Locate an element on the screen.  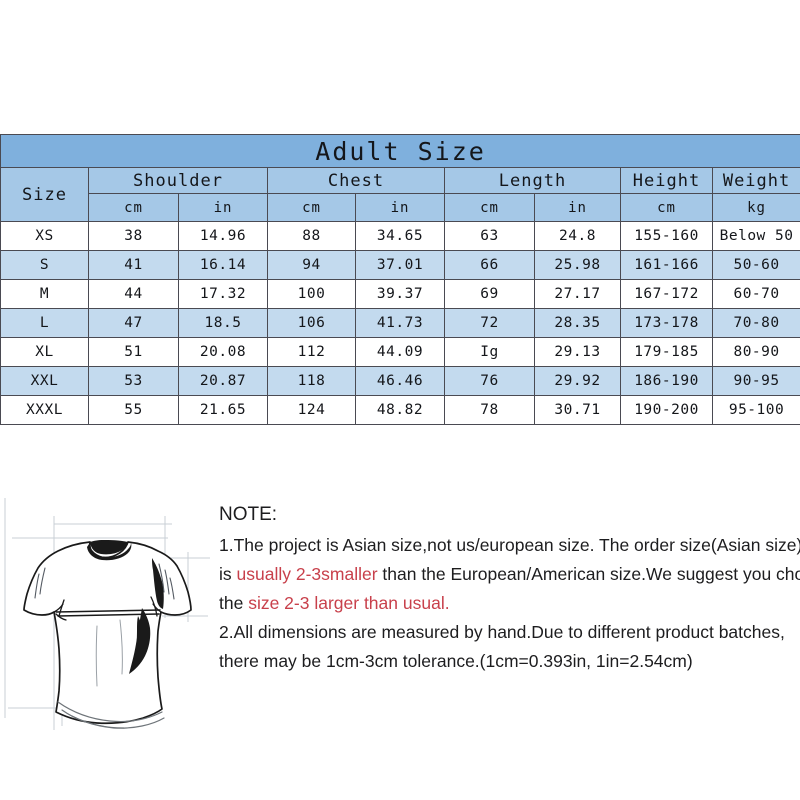
cell-weight-kg: Below 50 is located at coordinates (755, 236).